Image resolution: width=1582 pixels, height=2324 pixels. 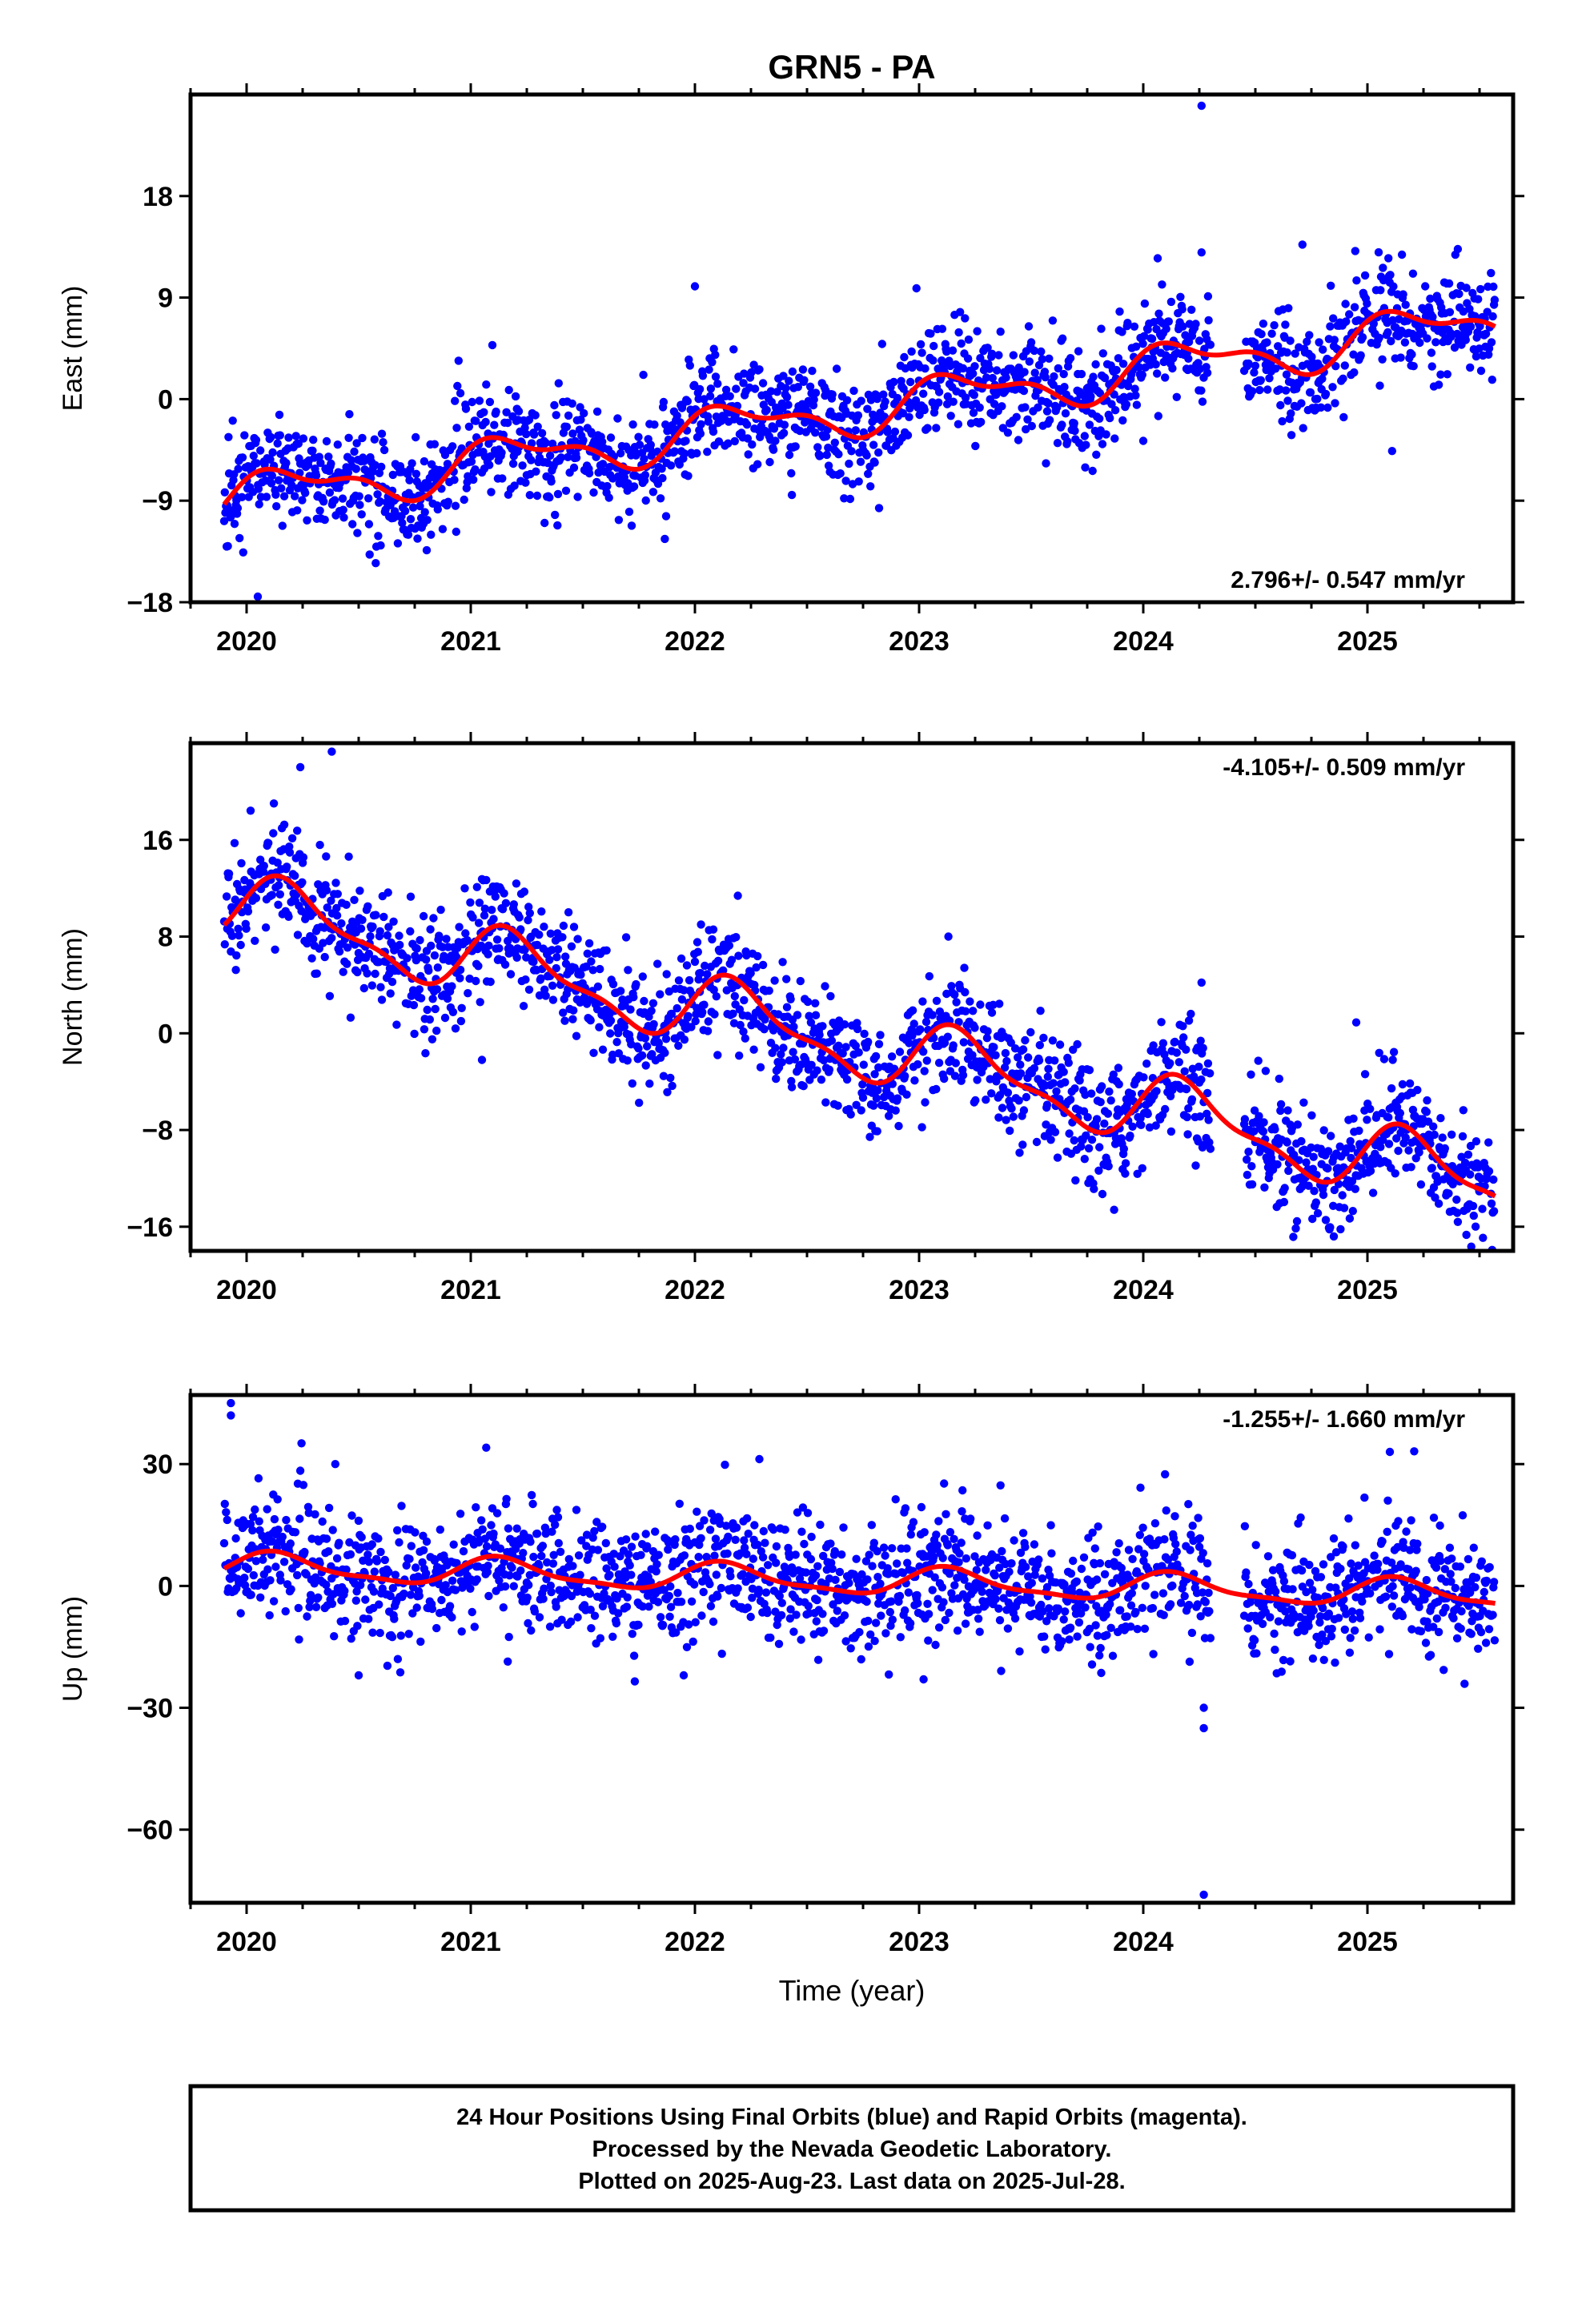 I want to click on x-tick-label: 2023, so click(x=920, y=1290).